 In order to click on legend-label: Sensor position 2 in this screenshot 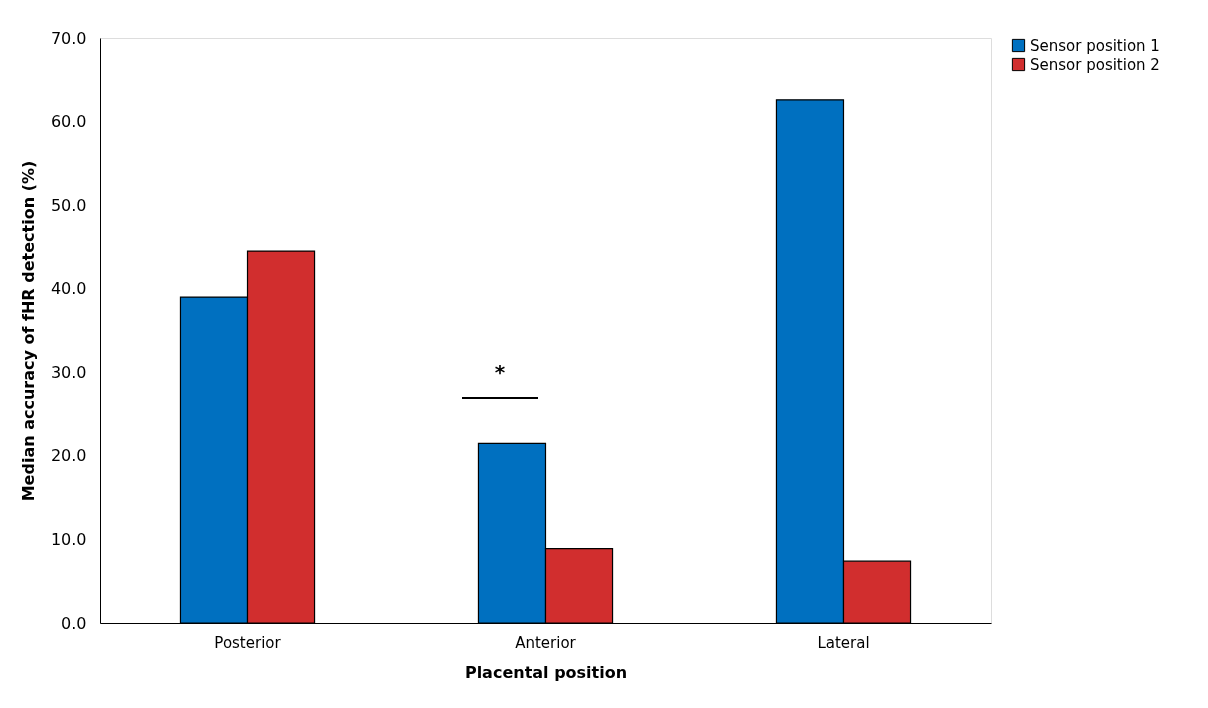, I will do `click(1095, 64)`.